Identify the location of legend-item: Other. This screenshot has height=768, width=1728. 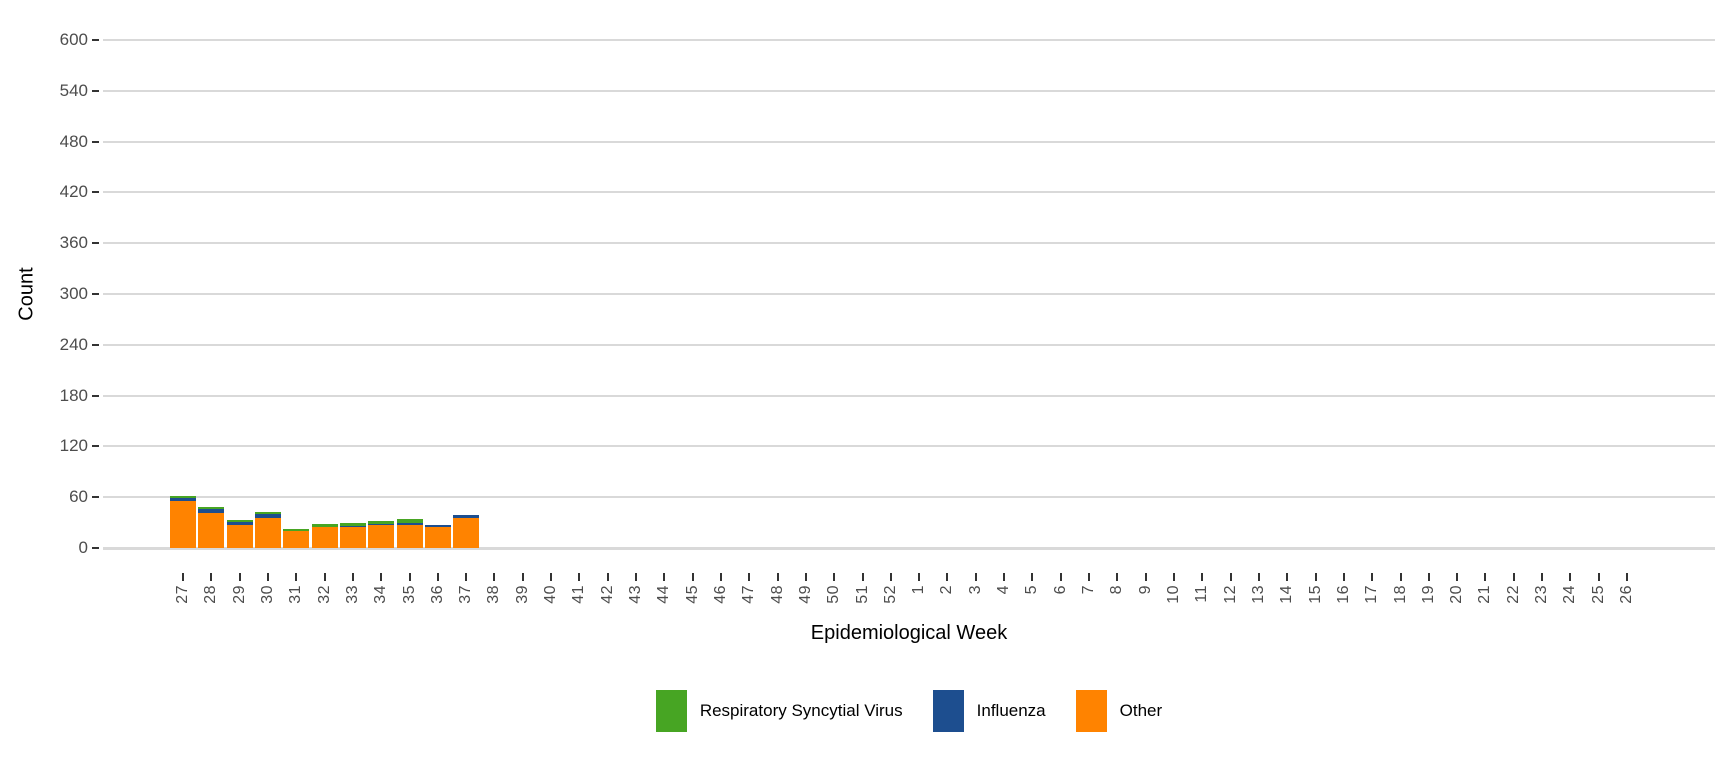
(1119, 711).